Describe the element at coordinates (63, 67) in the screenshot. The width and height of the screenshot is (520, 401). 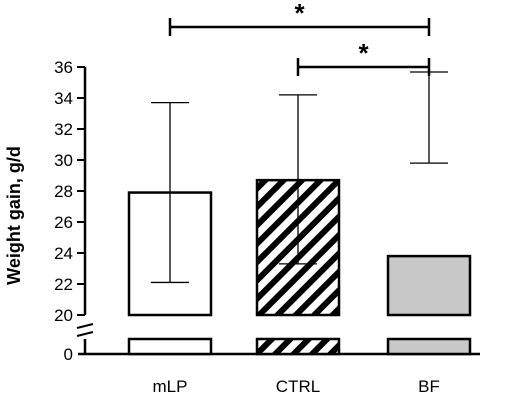
I see `y-tick-label: 36` at that location.